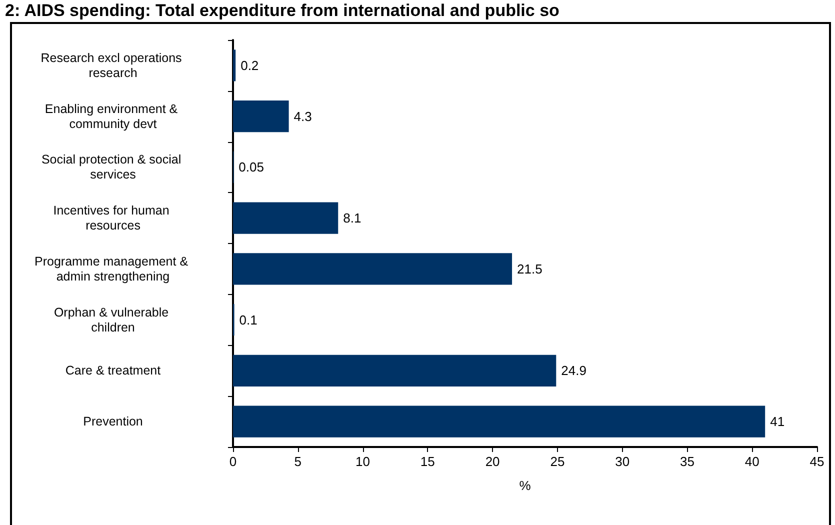 Image resolution: width=835 pixels, height=525 pixels. What do you see at coordinates (113, 116) in the screenshot?
I see `y-tick-label: Enabling environment & community devt` at bounding box center [113, 116].